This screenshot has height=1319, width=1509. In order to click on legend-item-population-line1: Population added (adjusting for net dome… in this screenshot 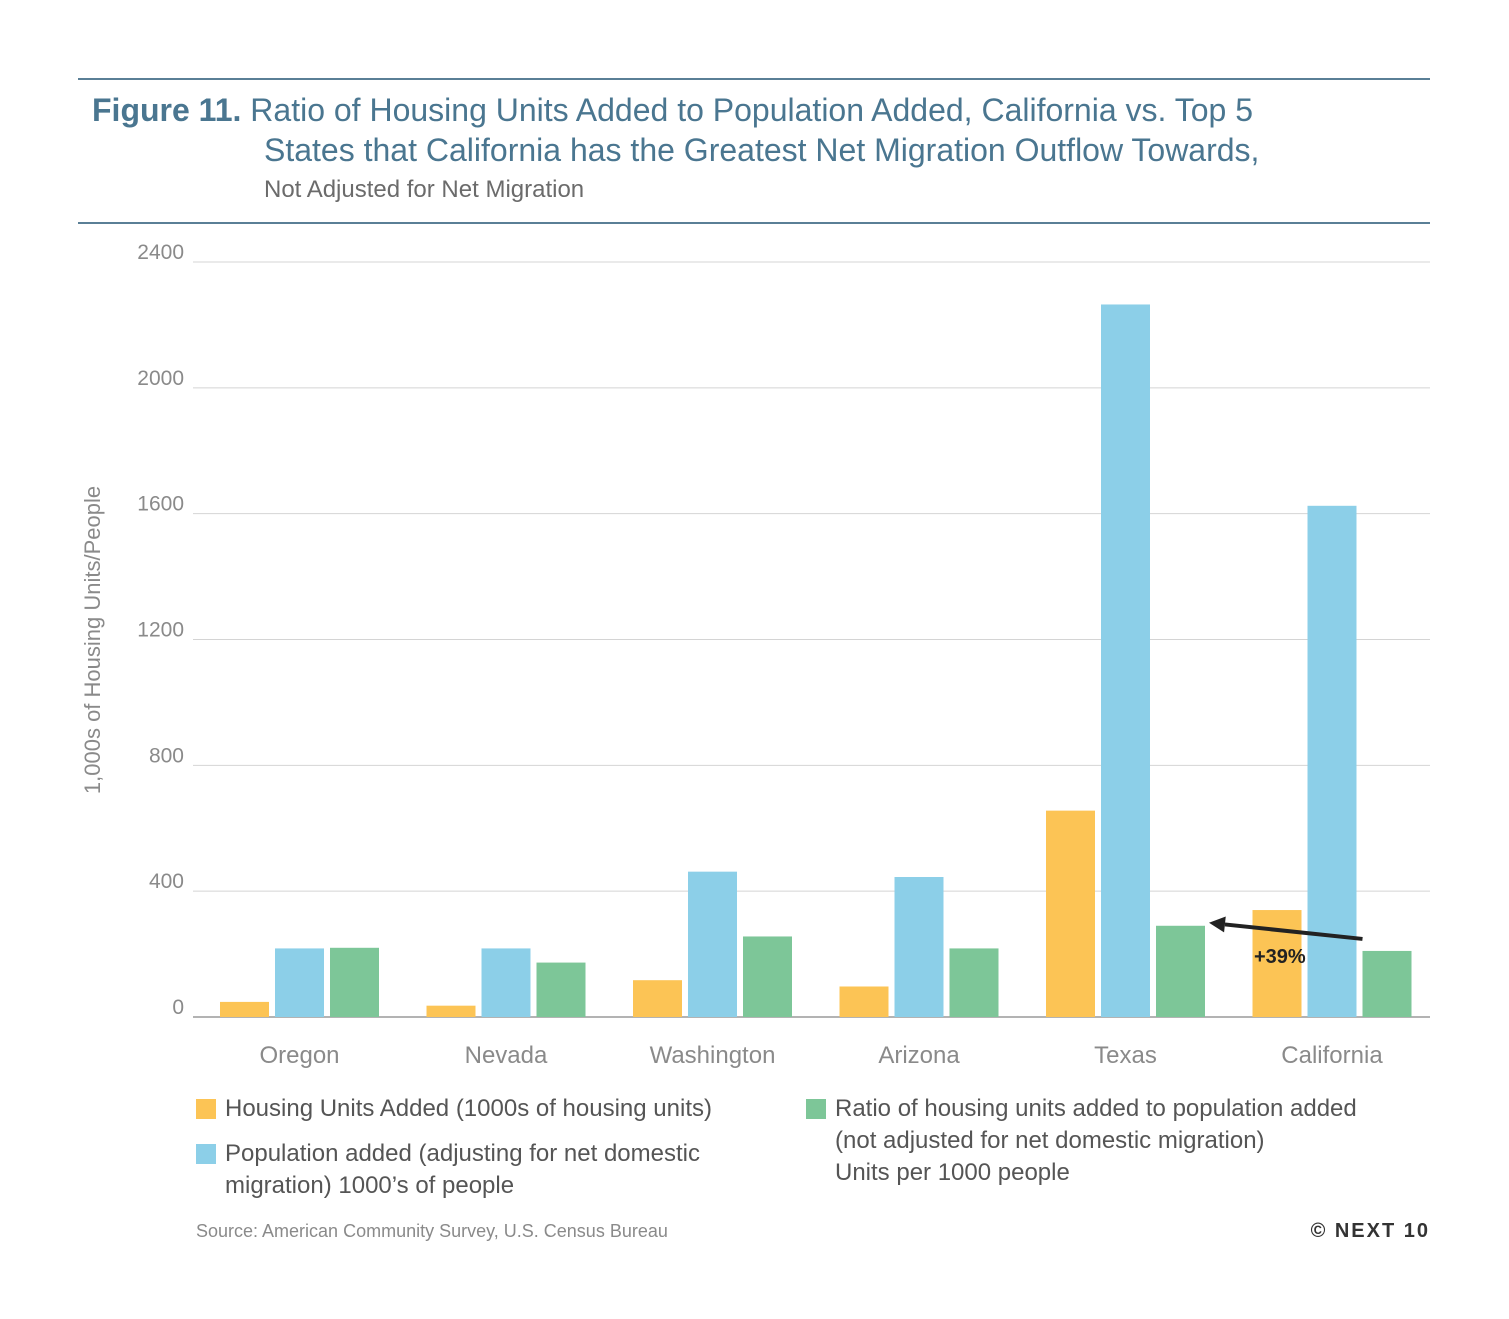, I will do `click(462, 1153)`.